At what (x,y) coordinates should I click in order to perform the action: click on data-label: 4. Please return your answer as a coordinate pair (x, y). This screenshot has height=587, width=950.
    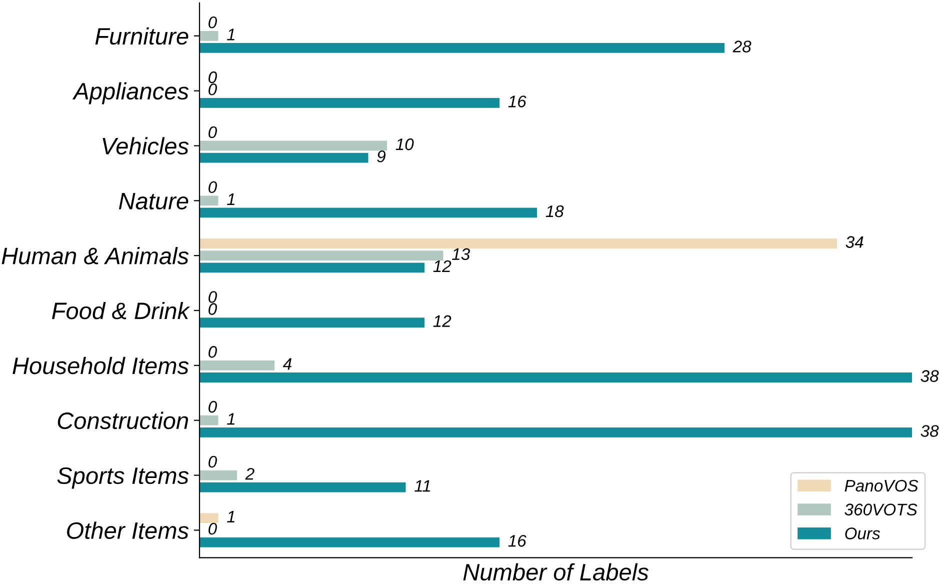
    Looking at the image, I should click on (287, 364).